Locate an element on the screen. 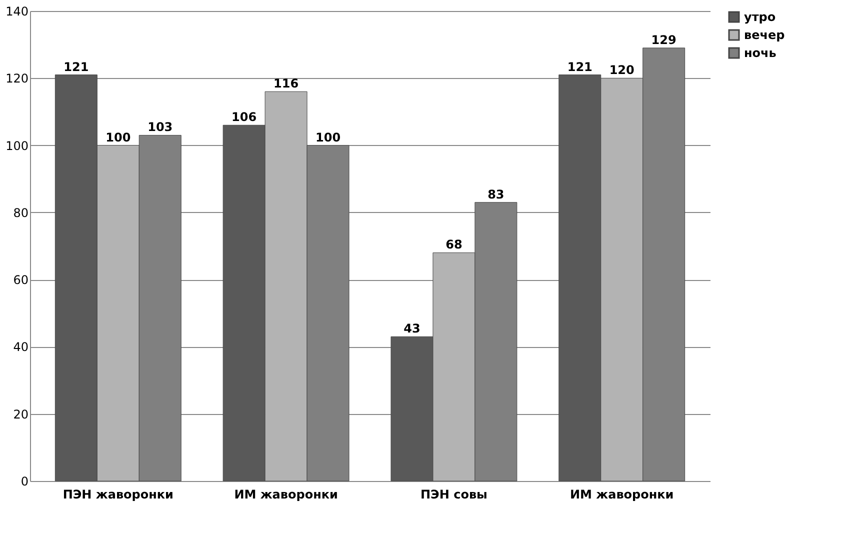 This screenshot has height=538, width=853. y-tick-label: 120 is located at coordinates (17, 79).